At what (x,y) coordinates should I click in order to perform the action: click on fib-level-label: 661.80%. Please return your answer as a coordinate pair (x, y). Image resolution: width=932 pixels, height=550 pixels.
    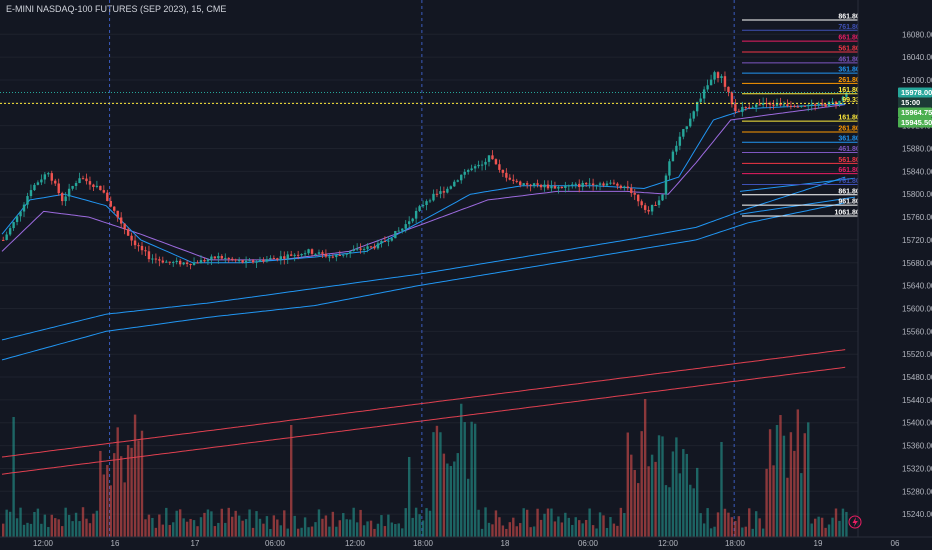
    Looking at the image, I should click on (852, 170).